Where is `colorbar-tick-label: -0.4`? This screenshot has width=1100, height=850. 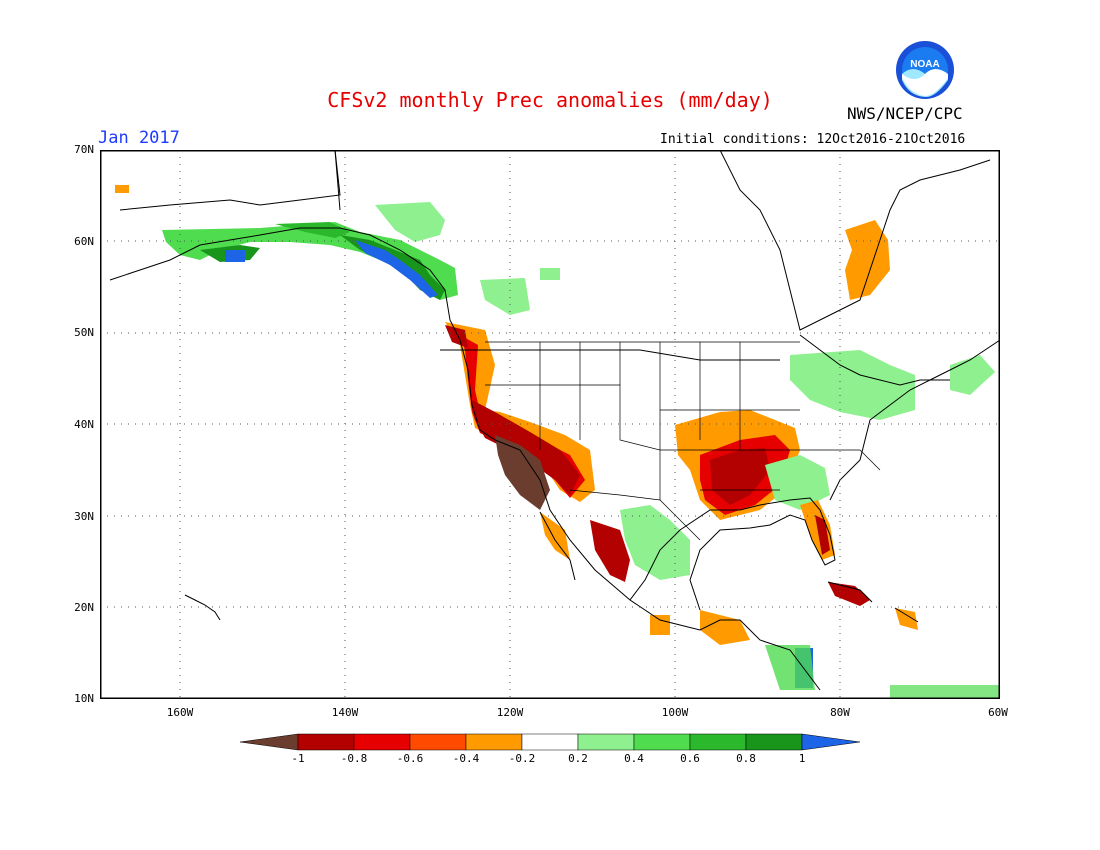 colorbar-tick-label: -0.4 is located at coordinates (466, 758).